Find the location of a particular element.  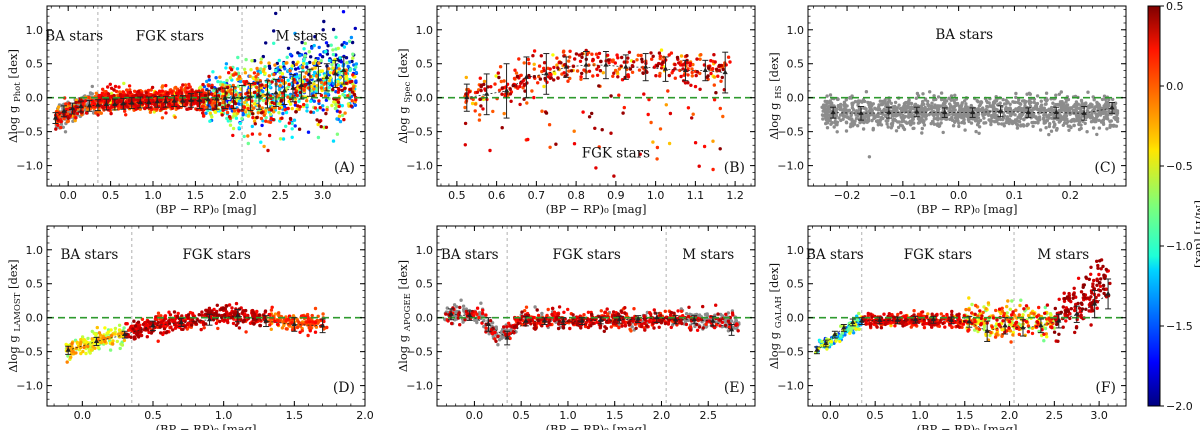

region-label: BA stars is located at coordinates (964, 35).